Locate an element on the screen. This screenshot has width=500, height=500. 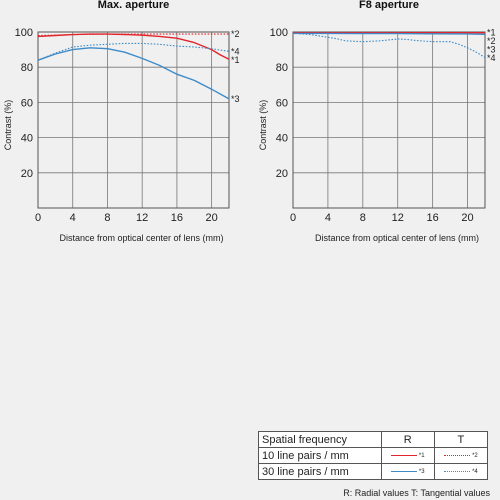
solid-red-swatch is located at coordinates (403, 456).